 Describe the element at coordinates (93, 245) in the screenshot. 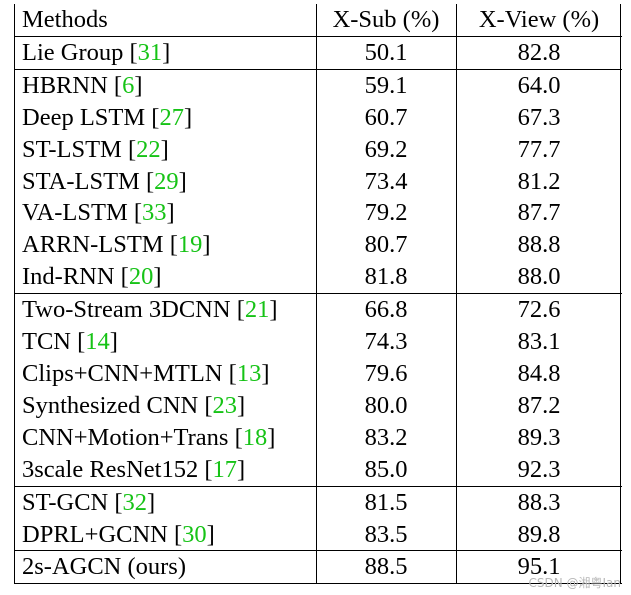

I see `method-name: ARRN-LSTM` at that location.